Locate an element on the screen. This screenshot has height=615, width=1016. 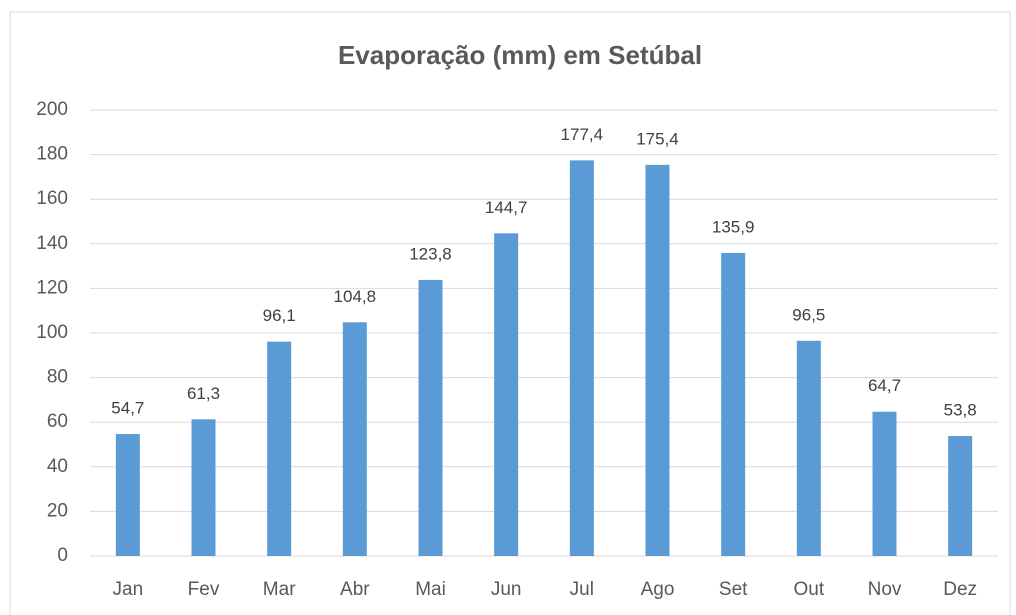
data-label: 96,5 is located at coordinates (808, 314).